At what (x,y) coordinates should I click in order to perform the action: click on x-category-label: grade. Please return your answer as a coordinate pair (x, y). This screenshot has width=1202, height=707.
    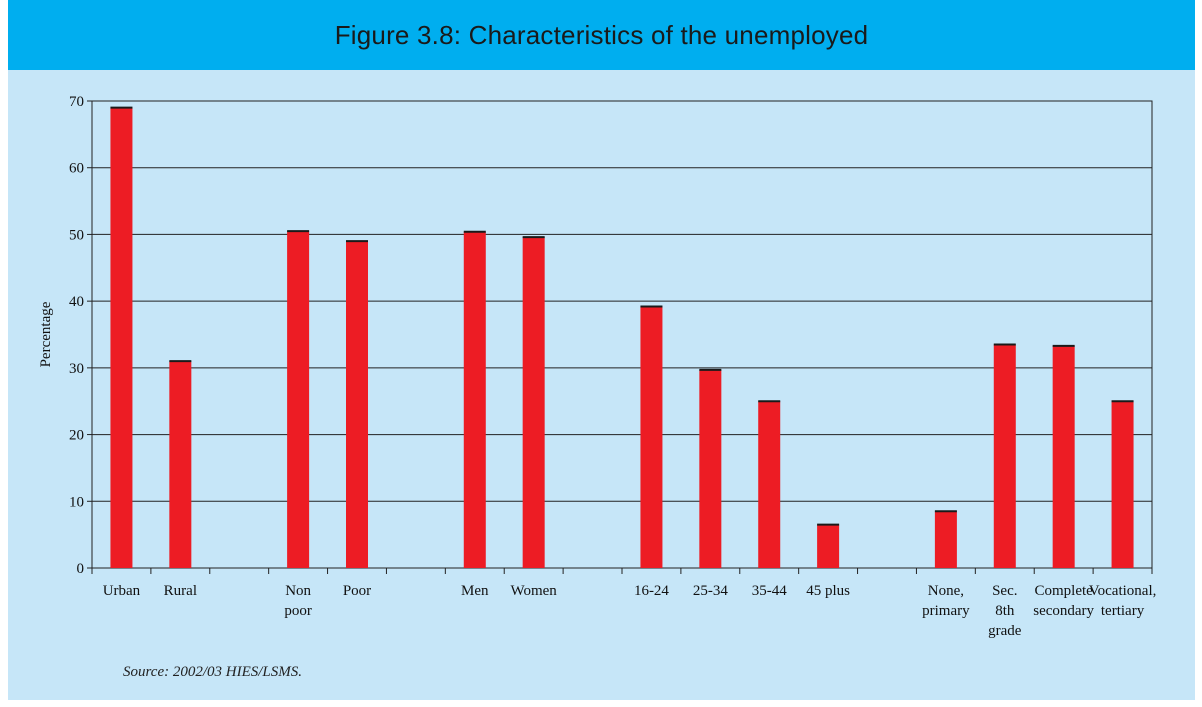
    Looking at the image, I should click on (1005, 631).